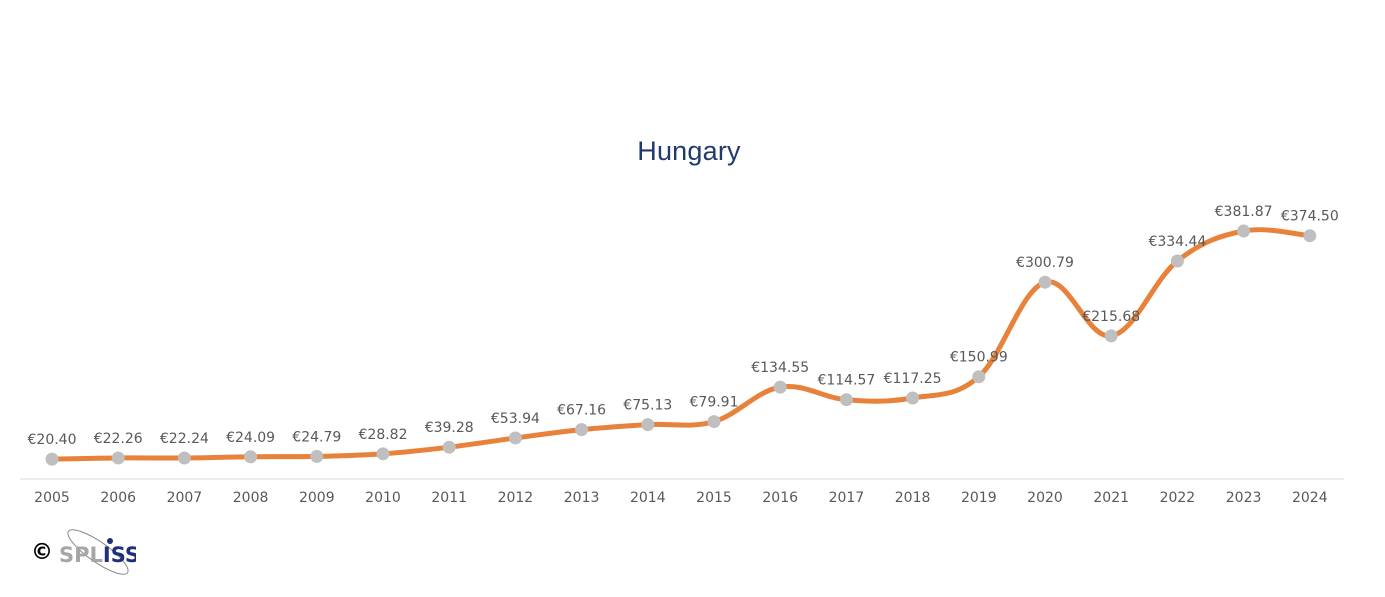 Image resolution: width=1385 pixels, height=597 pixels. What do you see at coordinates (1178, 498) in the screenshot?
I see `x-tick-label-2022: 2022` at bounding box center [1178, 498].